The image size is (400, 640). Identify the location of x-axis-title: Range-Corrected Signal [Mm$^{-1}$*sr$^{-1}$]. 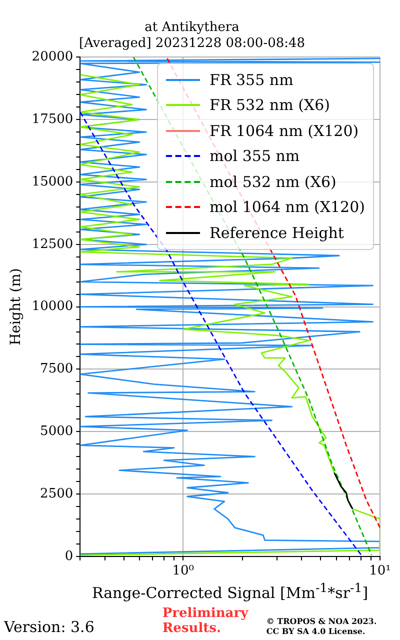
(230, 591).